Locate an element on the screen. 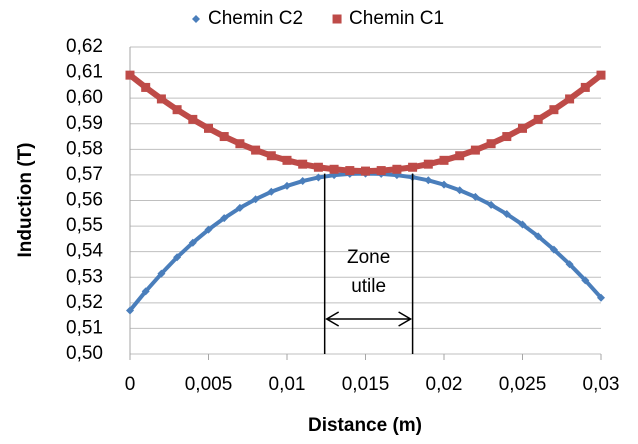 The image size is (638, 444). x-tick-label: 0,005 is located at coordinates (209, 384).